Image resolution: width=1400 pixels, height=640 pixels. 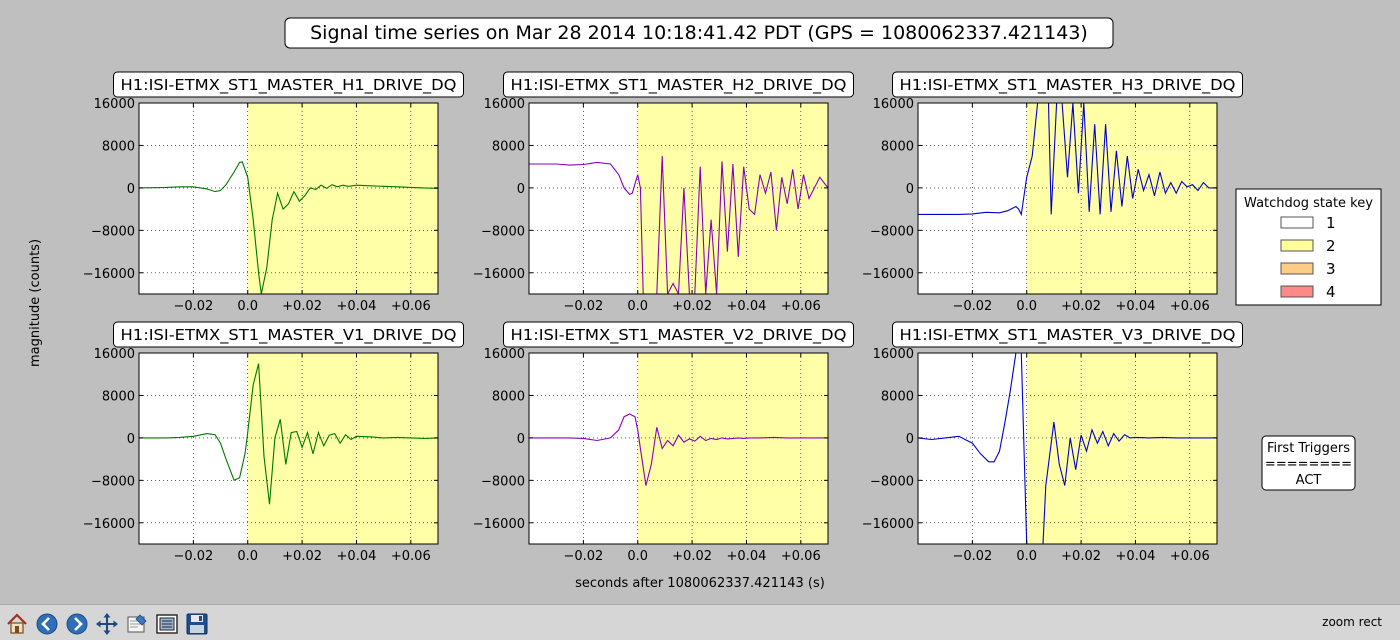 I want to click on x-axis-label: seconds after 1080062337.421143 (s), so click(x=700, y=583).